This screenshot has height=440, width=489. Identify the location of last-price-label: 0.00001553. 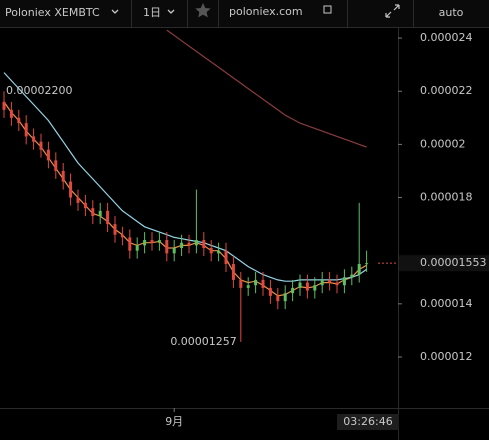
(453, 262).